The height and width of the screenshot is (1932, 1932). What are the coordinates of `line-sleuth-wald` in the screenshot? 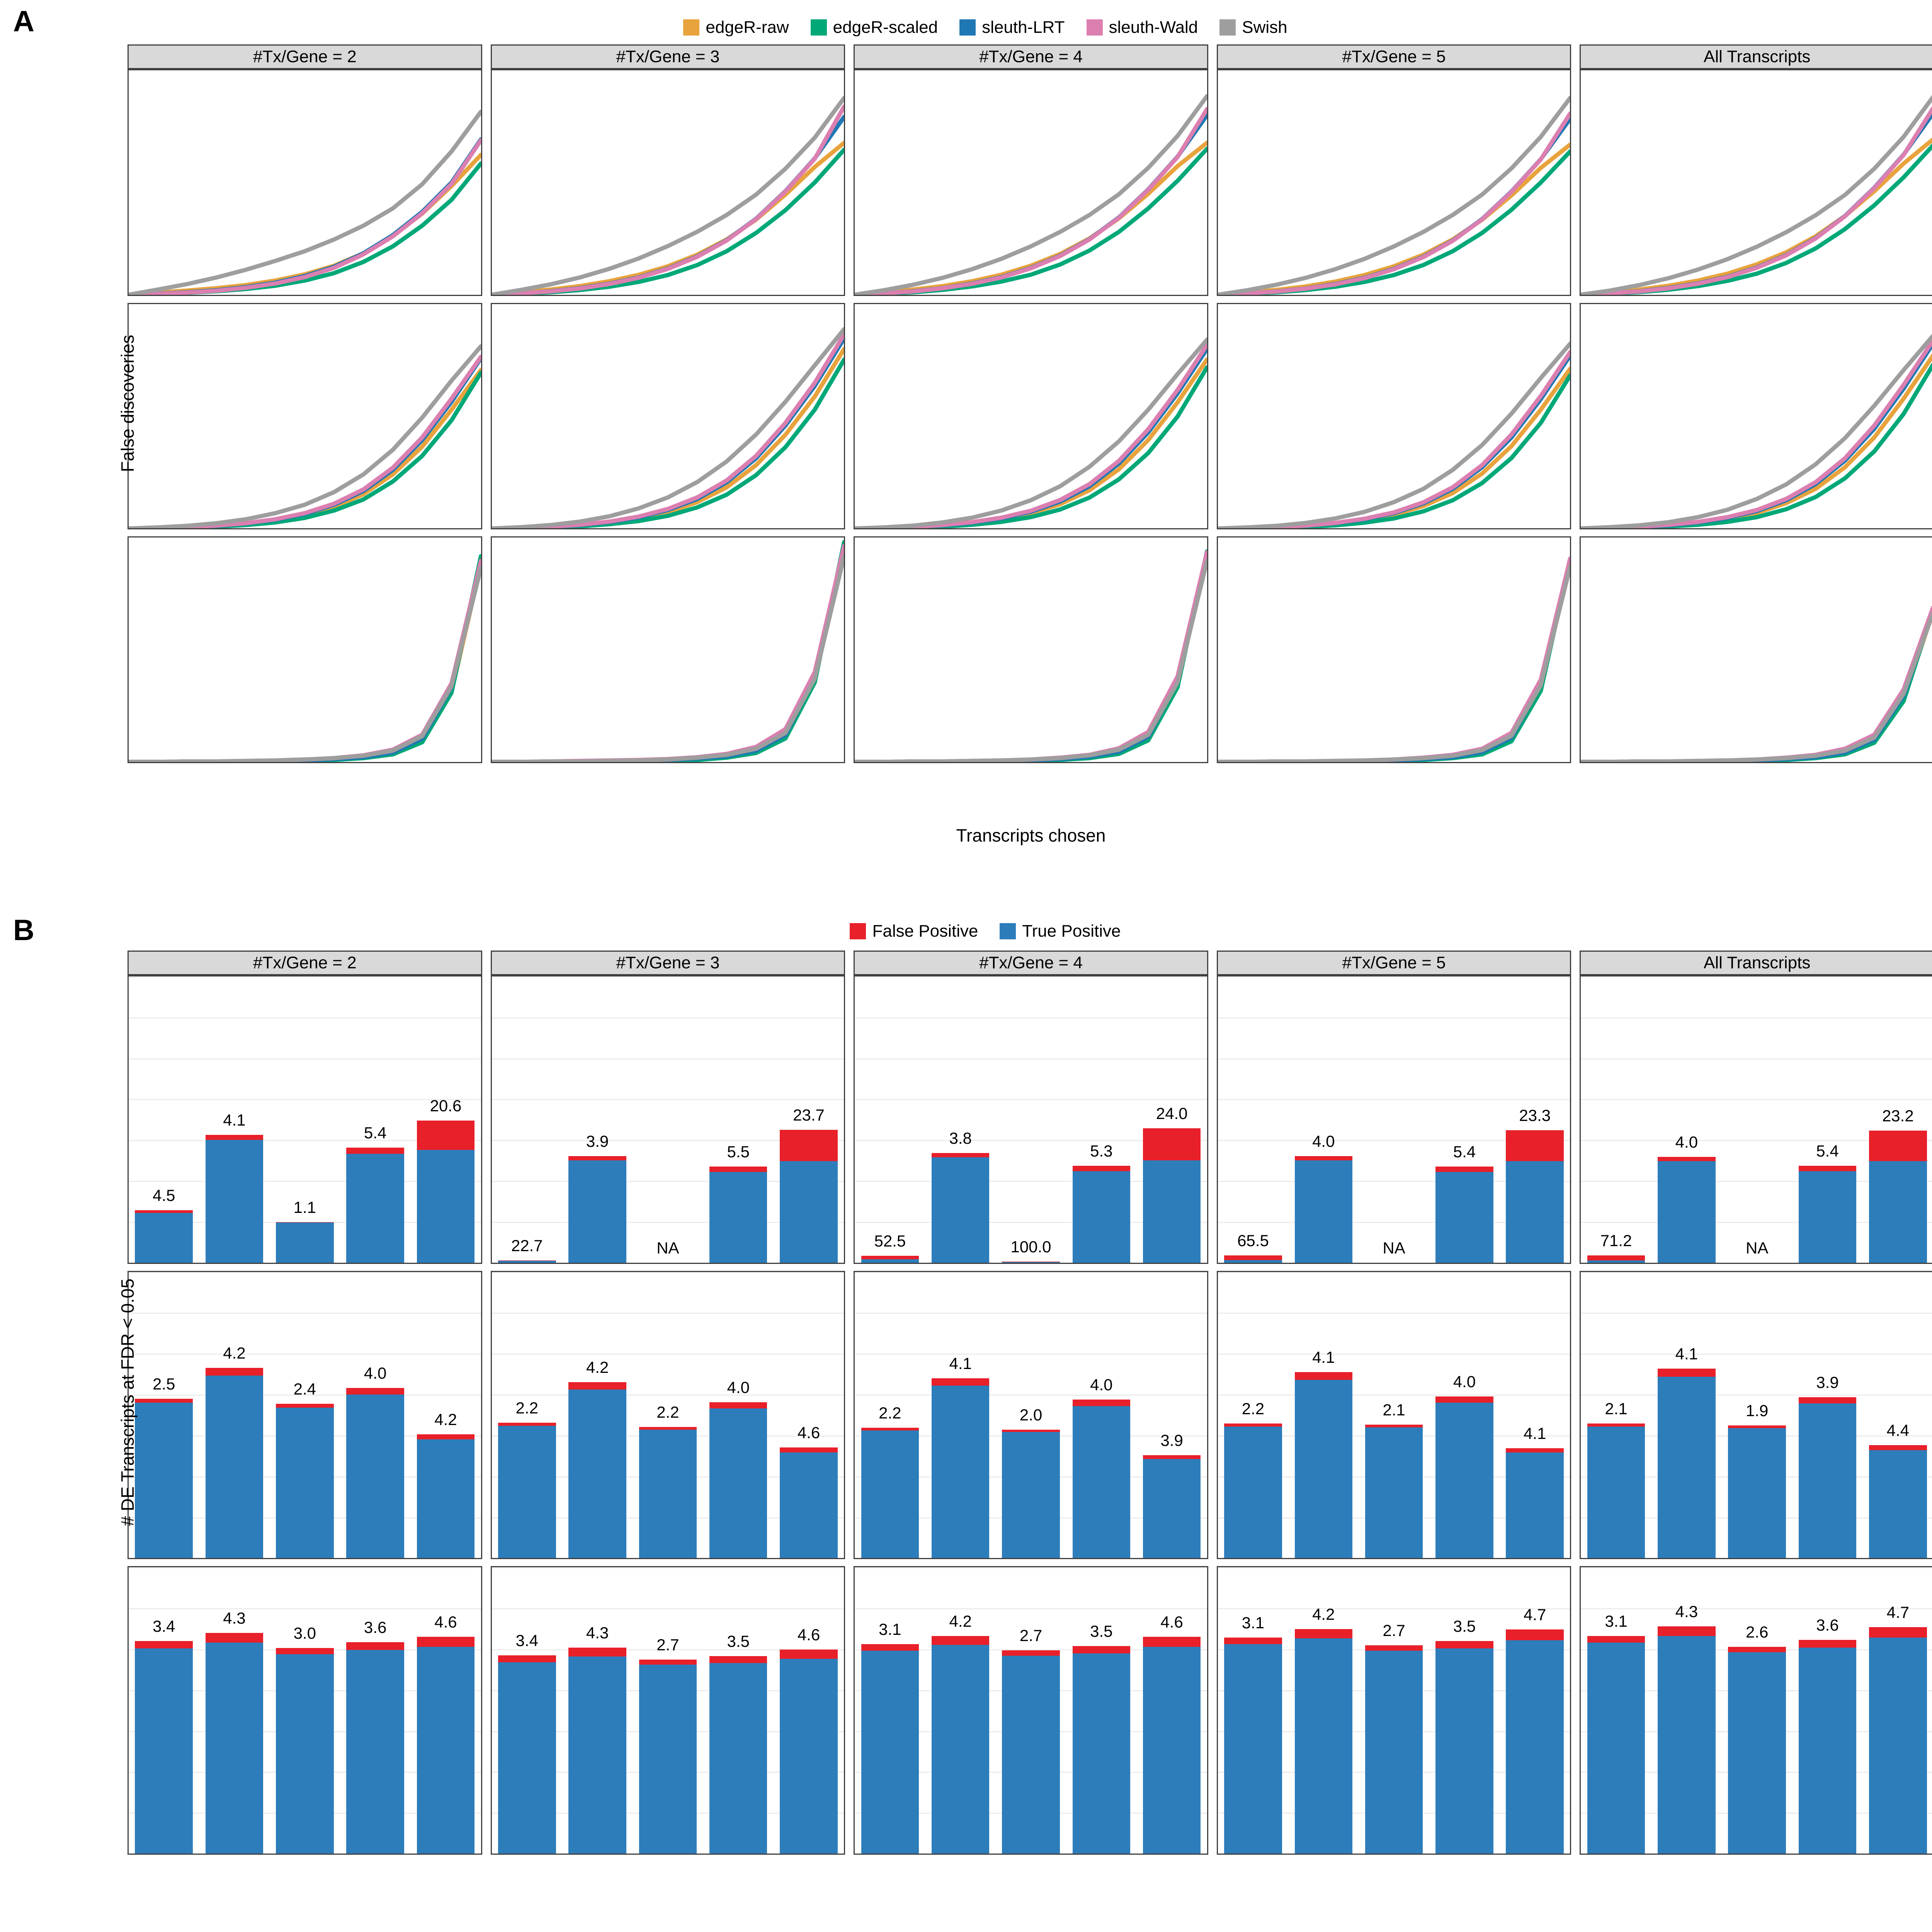 It's located at (1394, 203).